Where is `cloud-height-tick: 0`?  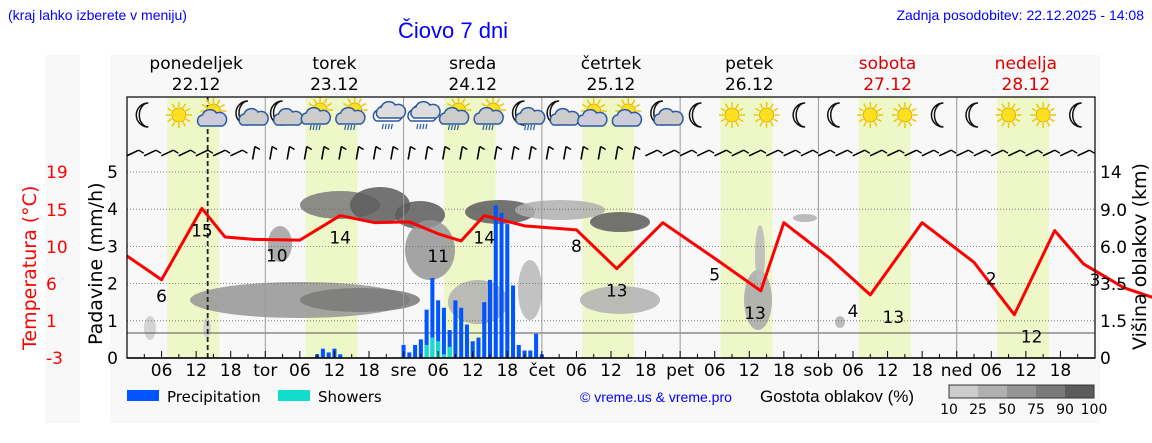 cloud-height-tick: 0 is located at coordinates (1105, 359).